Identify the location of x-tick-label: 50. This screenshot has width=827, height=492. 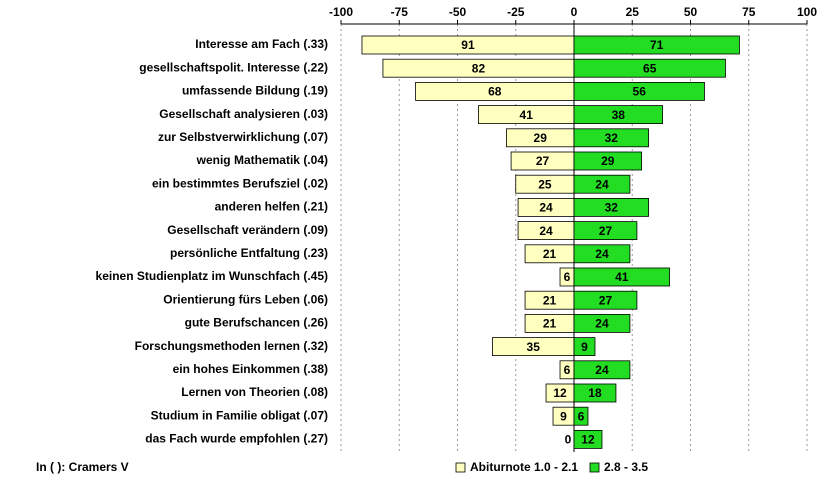
(691, 12).